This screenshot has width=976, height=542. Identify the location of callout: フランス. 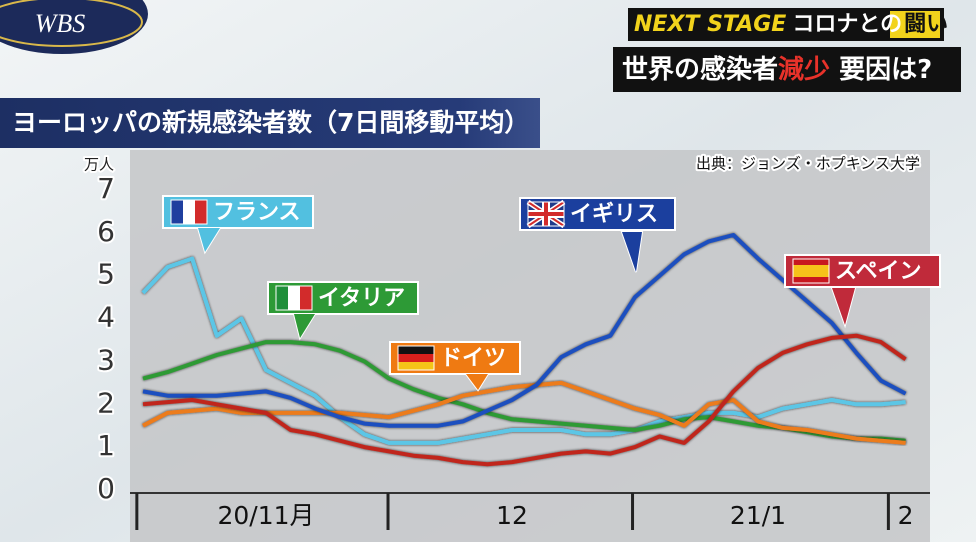
(238, 225).